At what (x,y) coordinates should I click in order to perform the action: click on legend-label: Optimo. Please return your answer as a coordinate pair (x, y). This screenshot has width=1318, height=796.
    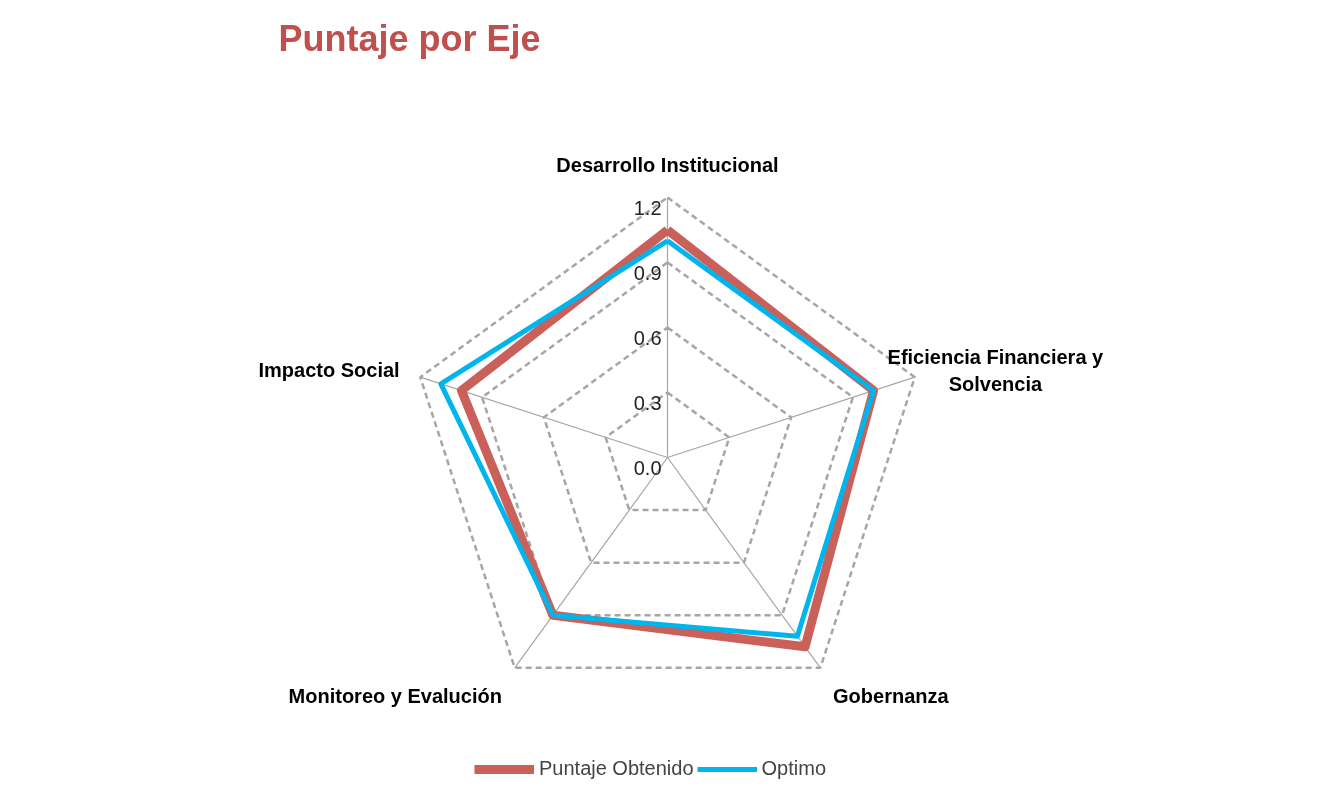
    Looking at the image, I should click on (794, 768).